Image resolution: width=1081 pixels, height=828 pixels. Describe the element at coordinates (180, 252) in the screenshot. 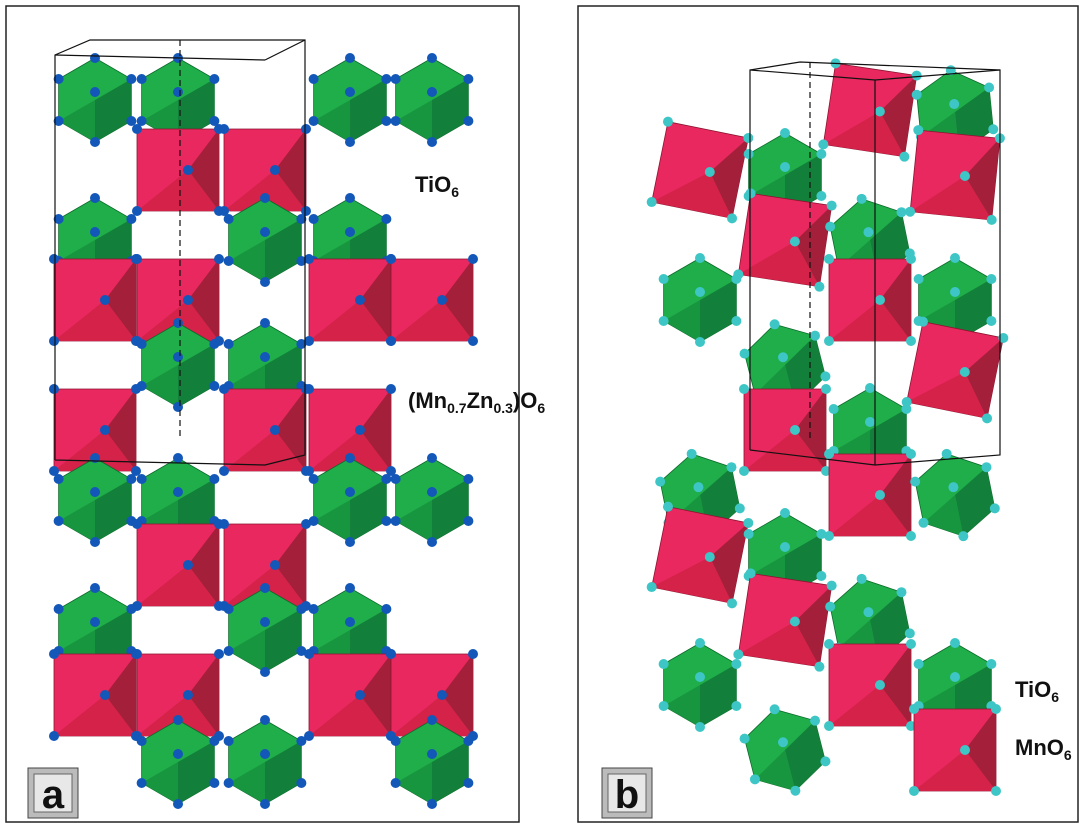

I see `unit-cell-a` at that location.